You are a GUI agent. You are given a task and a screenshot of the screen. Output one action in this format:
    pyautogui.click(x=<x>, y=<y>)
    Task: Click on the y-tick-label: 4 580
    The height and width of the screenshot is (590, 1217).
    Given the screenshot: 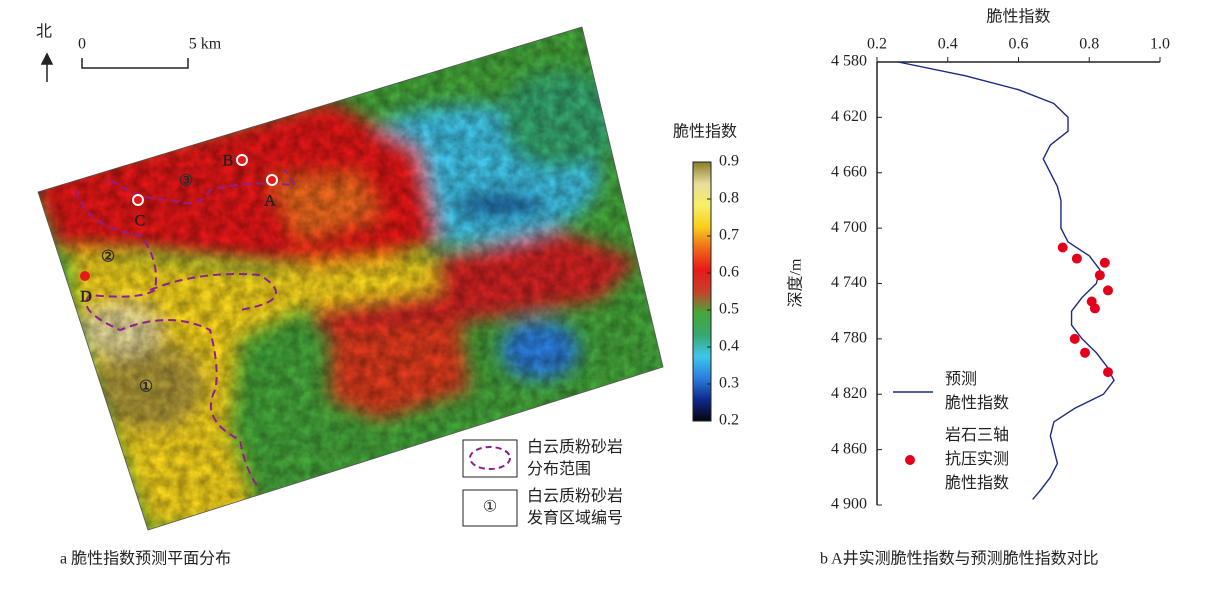 What is the action you would take?
    pyautogui.click(x=849, y=61)
    